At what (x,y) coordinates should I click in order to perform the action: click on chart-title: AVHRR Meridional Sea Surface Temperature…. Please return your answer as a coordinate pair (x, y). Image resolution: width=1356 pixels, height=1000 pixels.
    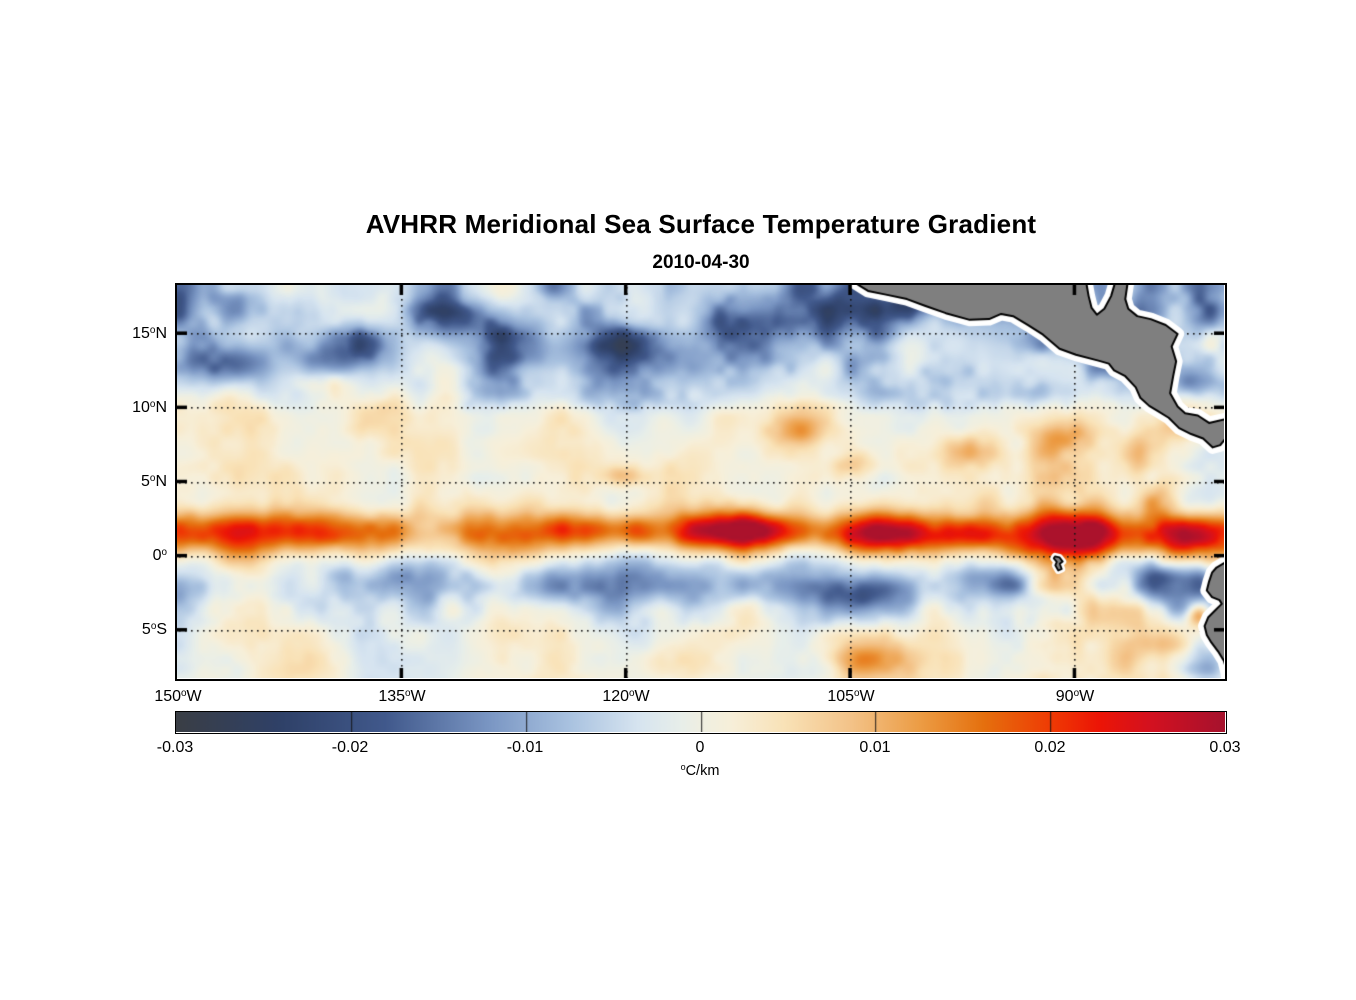
    Looking at the image, I should click on (701, 224).